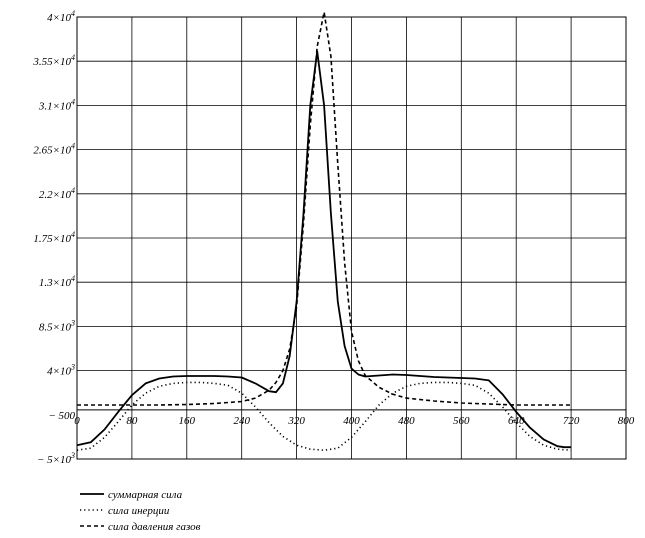 The height and width of the screenshot is (538, 645). I want to click on y-extra-label: − 500, so click(61, 416).